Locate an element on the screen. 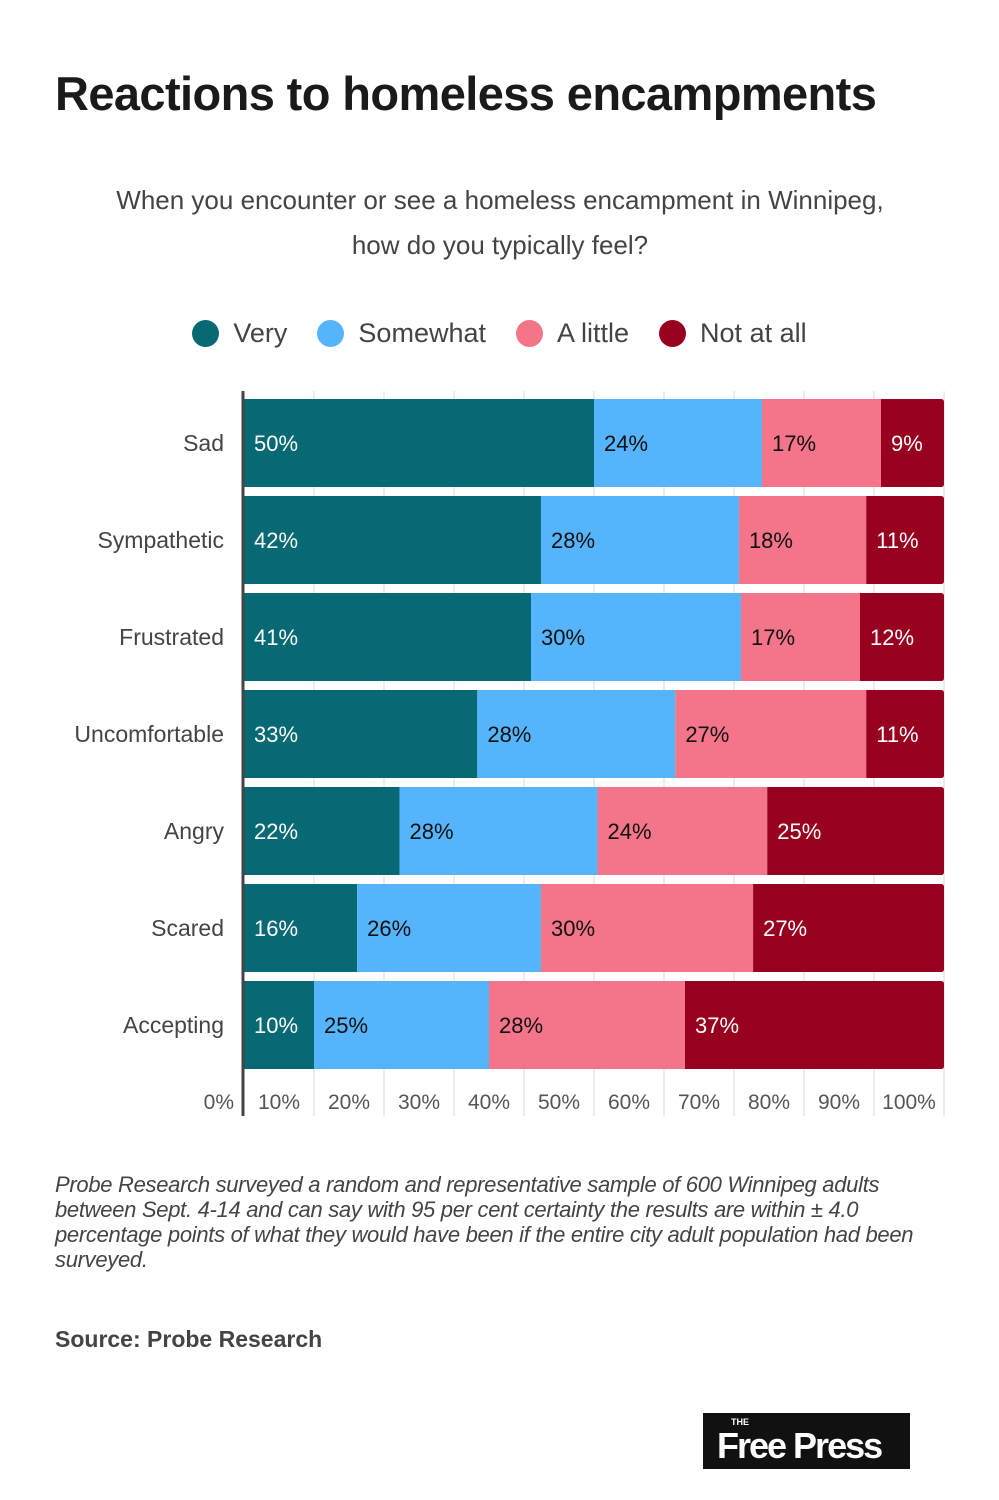 The width and height of the screenshot is (999, 1500). data-label: 41% is located at coordinates (276, 637).